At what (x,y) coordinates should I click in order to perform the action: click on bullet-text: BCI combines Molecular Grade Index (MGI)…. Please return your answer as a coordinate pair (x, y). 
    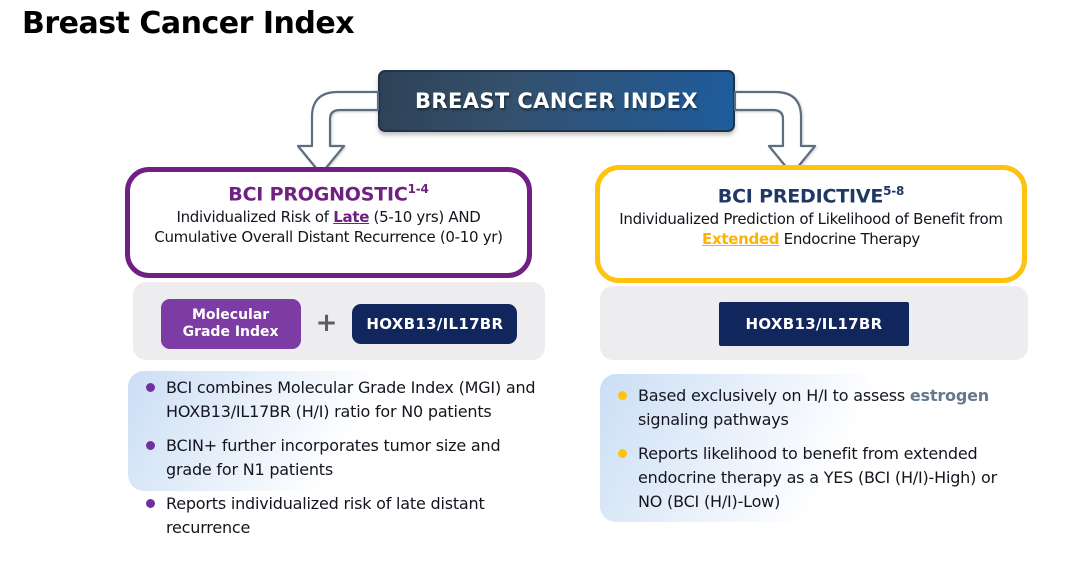
    Looking at the image, I should click on (351, 399).